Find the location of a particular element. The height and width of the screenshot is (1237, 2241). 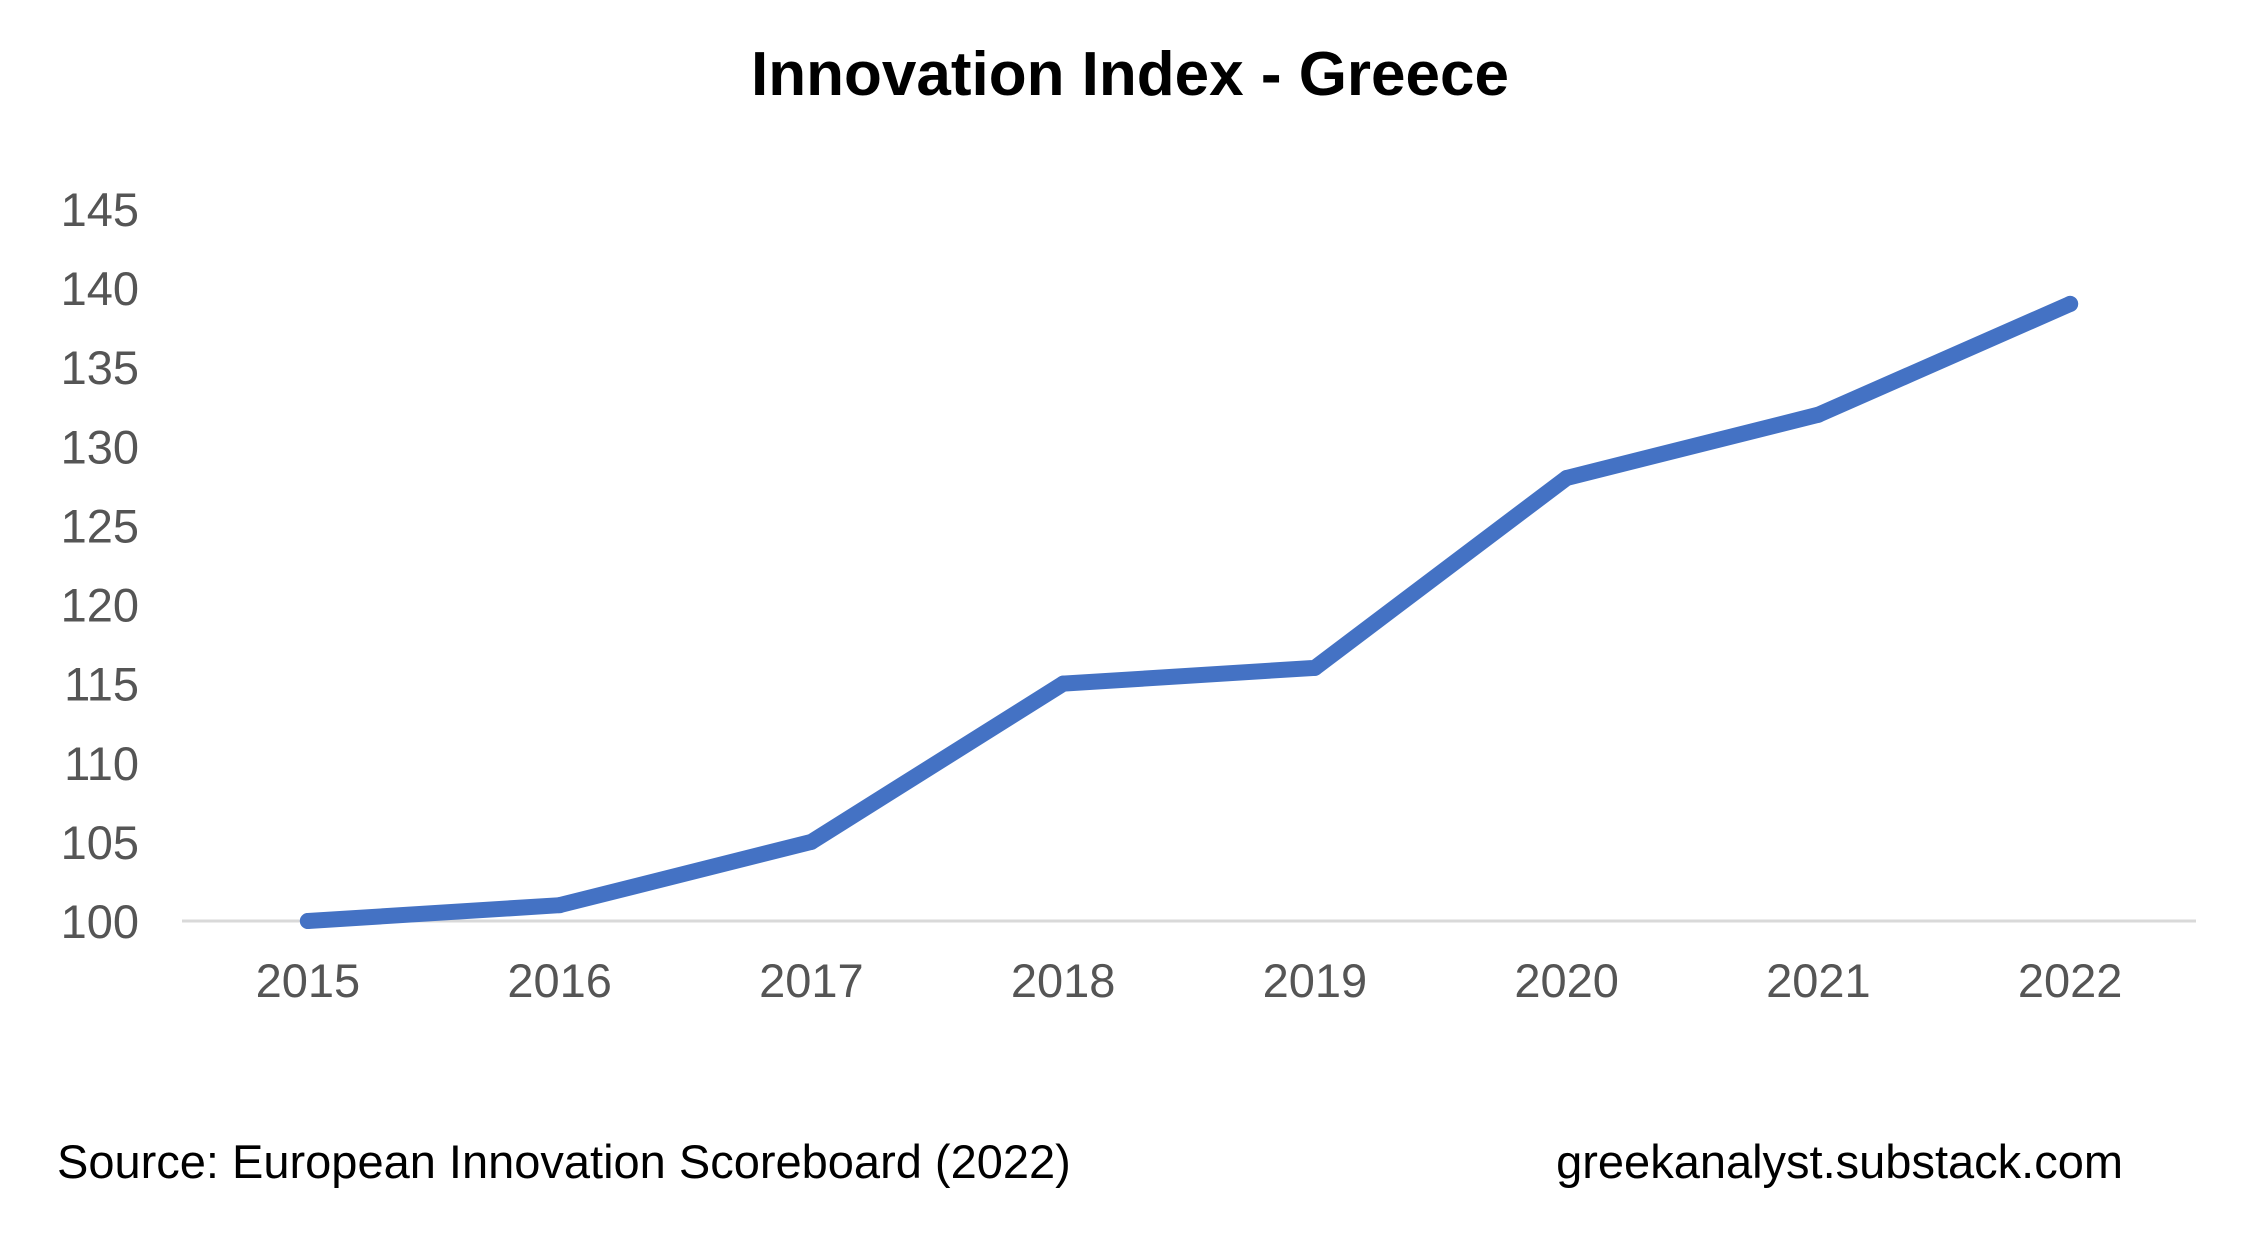

x-tick-label: 2021 is located at coordinates (1818, 980).